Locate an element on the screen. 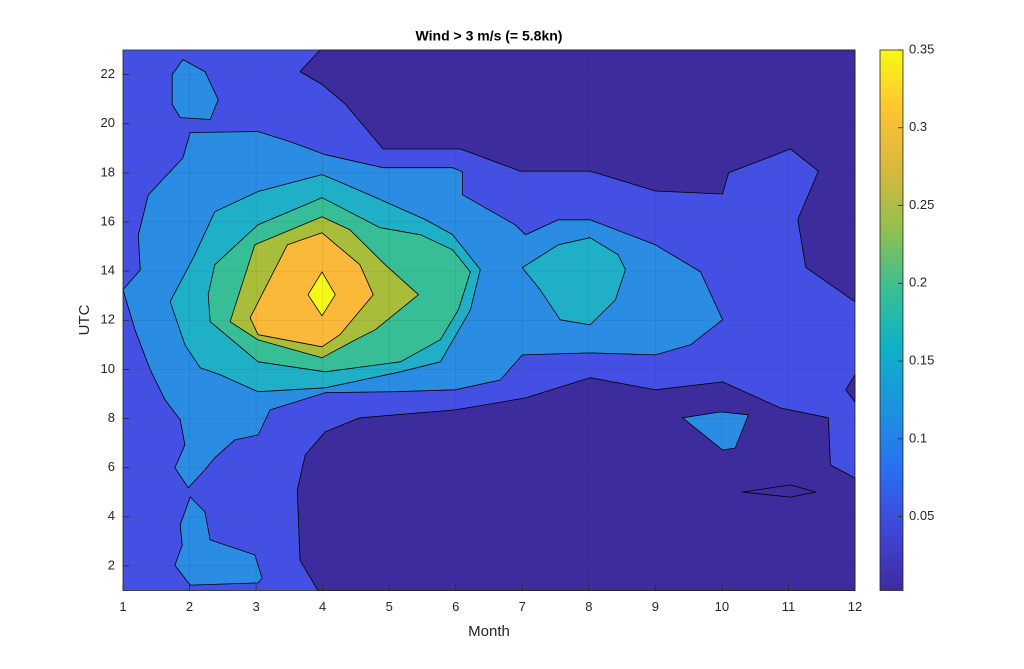  x-tick-label: 9 is located at coordinates (655, 606).